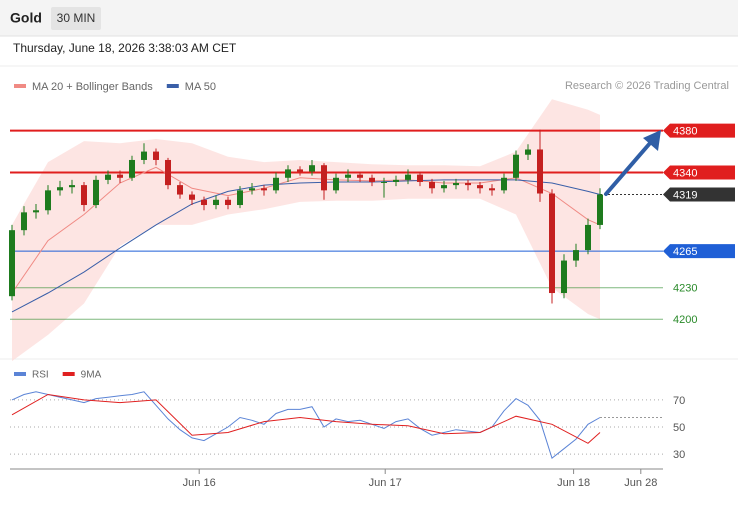 The height and width of the screenshot is (505, 738). I want to click on legend-label: MA 20 + Bollinger Bands, so click(92, 87).